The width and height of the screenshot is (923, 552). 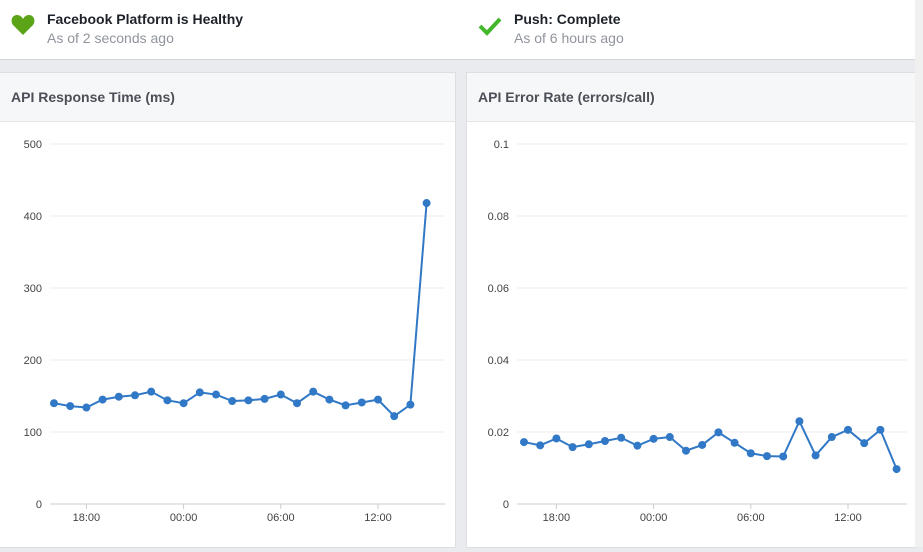 I want to click on y-tick-label: 200, so click(x=33, y=361).